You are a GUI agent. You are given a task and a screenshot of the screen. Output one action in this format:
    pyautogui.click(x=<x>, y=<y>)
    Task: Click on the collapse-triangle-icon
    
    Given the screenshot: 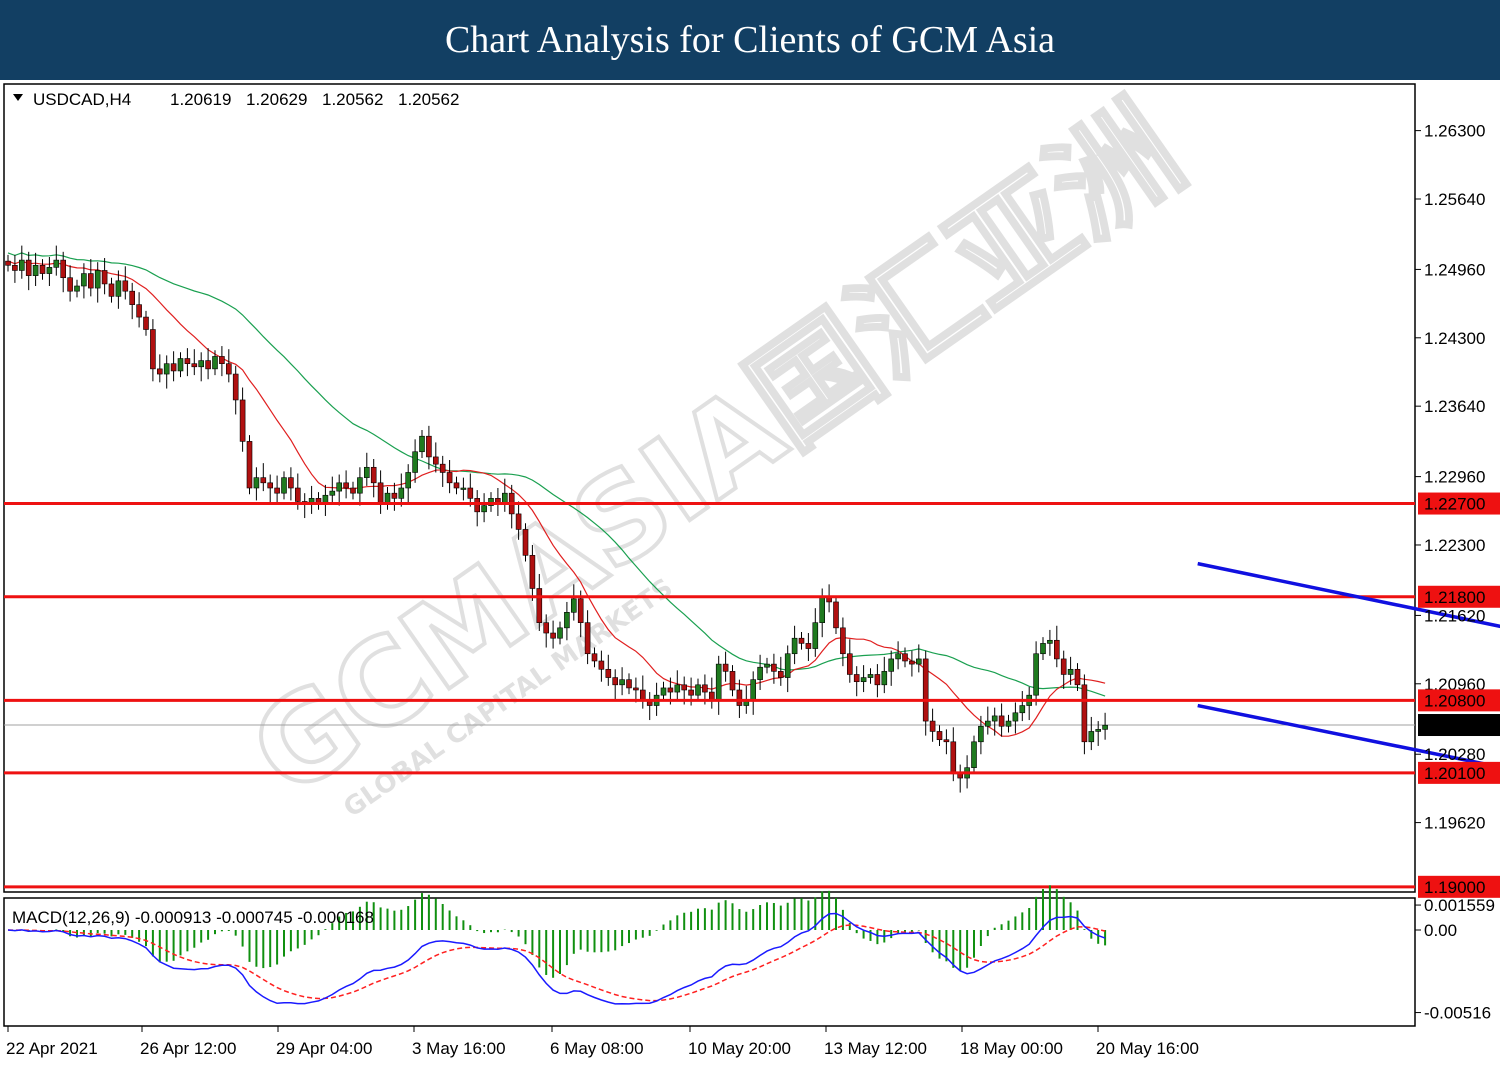 What is the action you would take?
    pyautogui.click(x=18, y=97)
    